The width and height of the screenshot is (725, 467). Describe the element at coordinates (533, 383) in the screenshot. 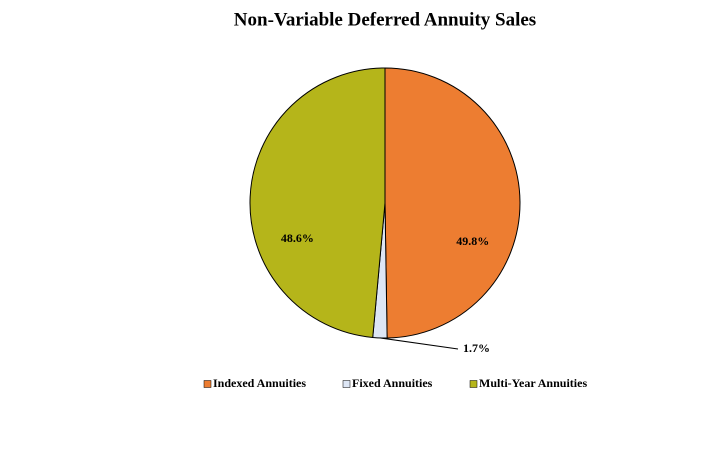

I see `legend-label: Multi-Year Annuities` at that location.